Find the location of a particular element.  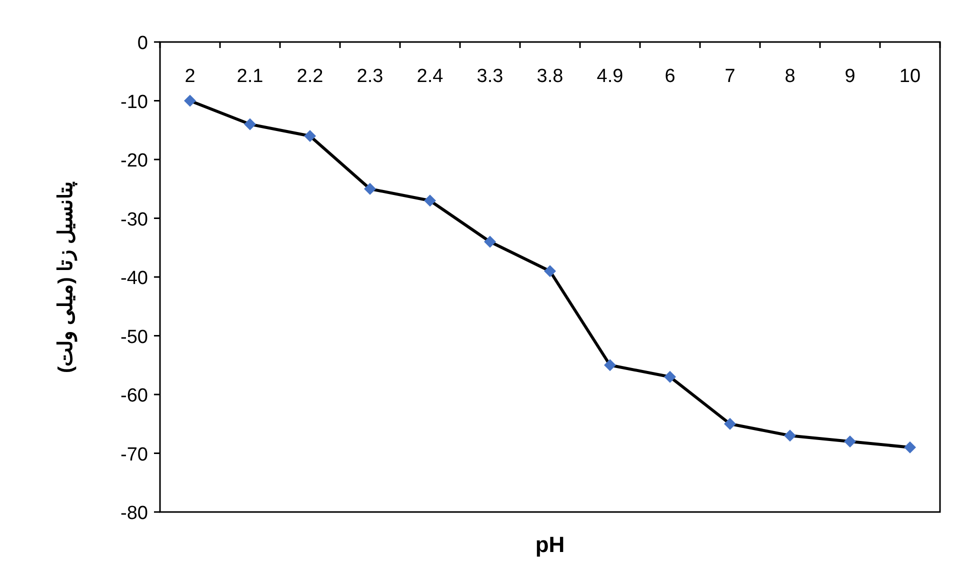

x-tick-label: 2.1 is located at coordinates (250, 76).